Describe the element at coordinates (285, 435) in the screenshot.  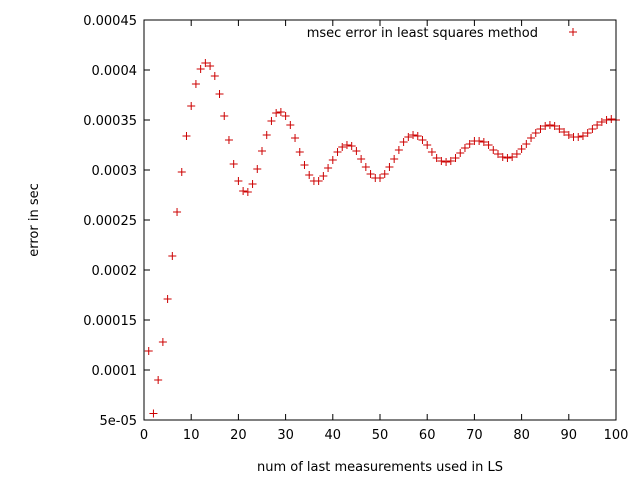
I see `x-tick-label: 30` at that location.